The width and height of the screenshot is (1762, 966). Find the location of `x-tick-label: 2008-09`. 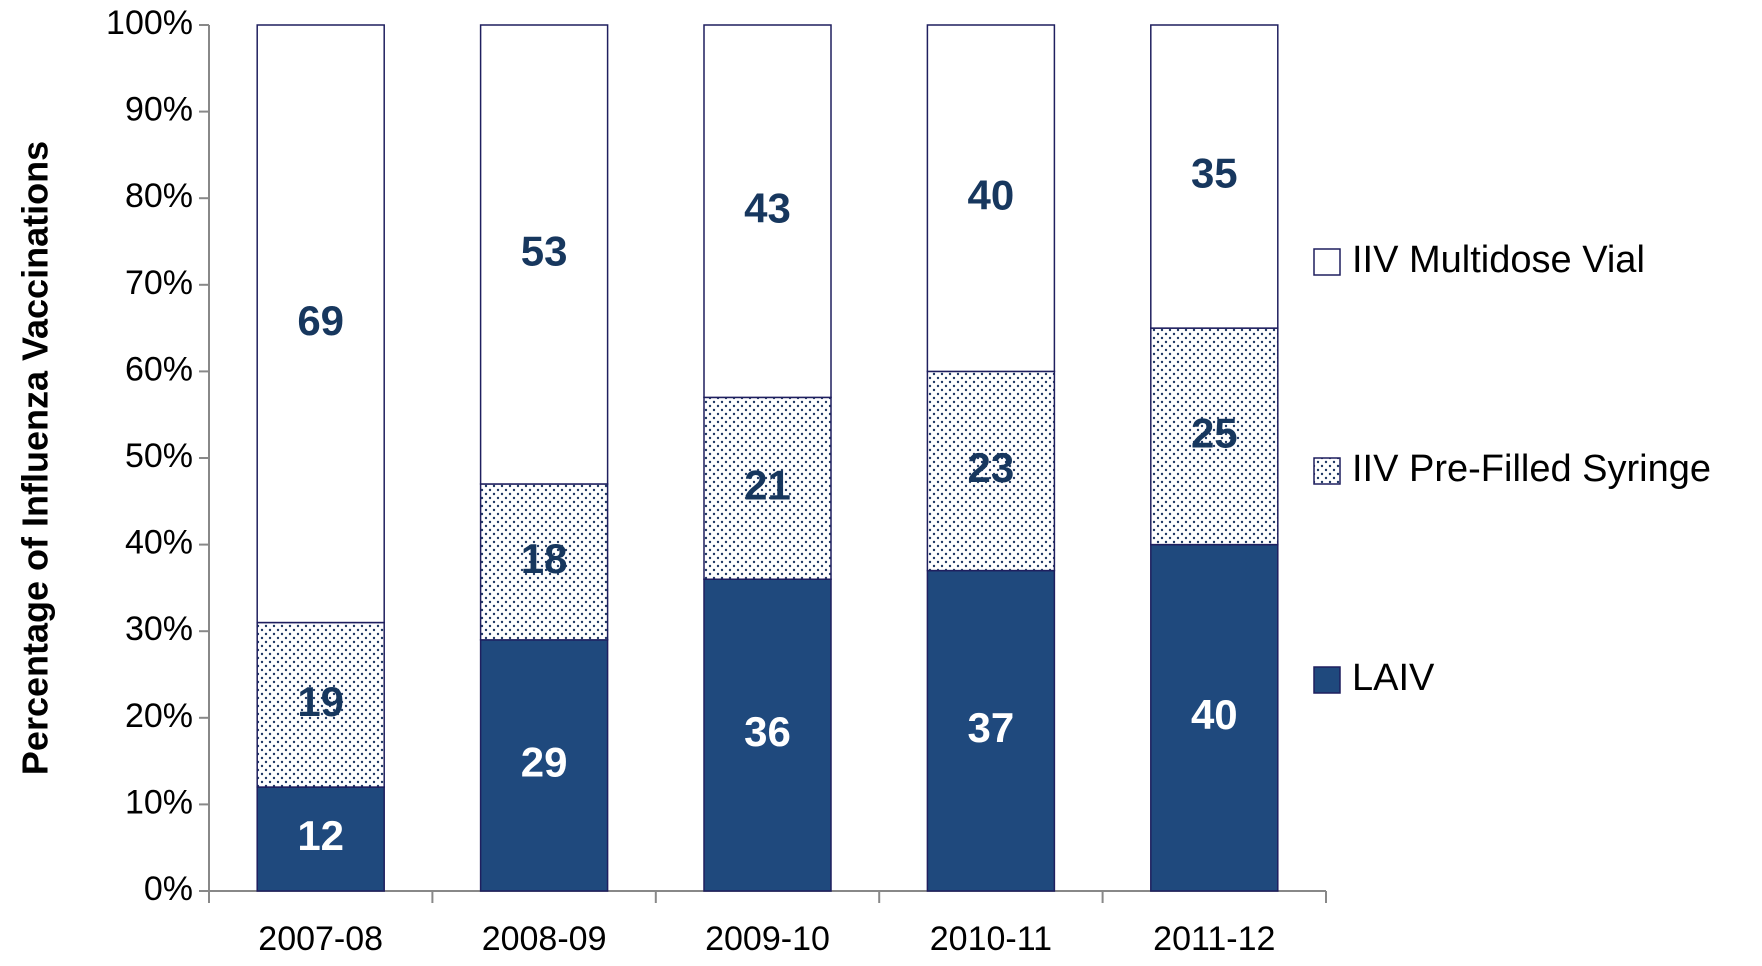

x-tick-label: 2008-09 is located at coordinates (544, 939).